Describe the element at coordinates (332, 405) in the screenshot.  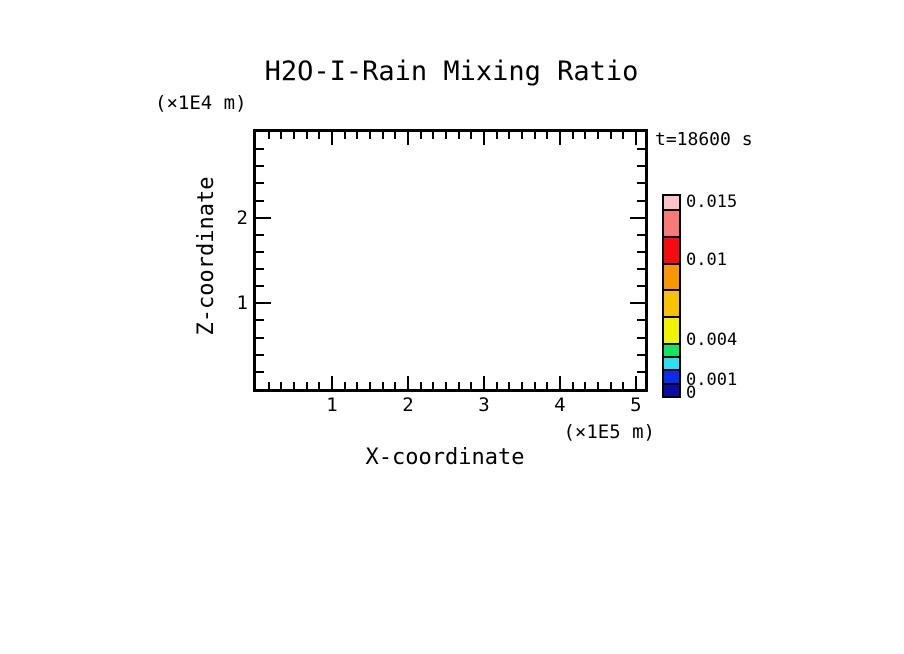
I see `x-axis-tick-label: 1` at that location.